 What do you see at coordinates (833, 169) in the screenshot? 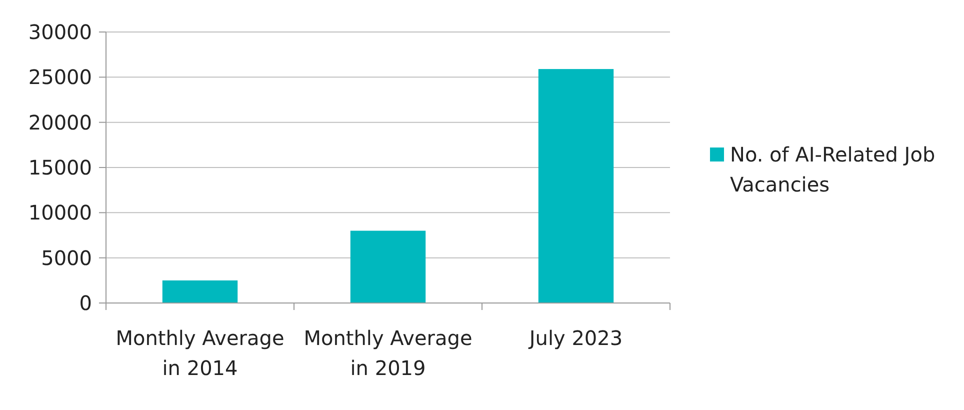
I see `legend-label: No. of AI-Related Job Vacancies` at bounding box center [833, 169].